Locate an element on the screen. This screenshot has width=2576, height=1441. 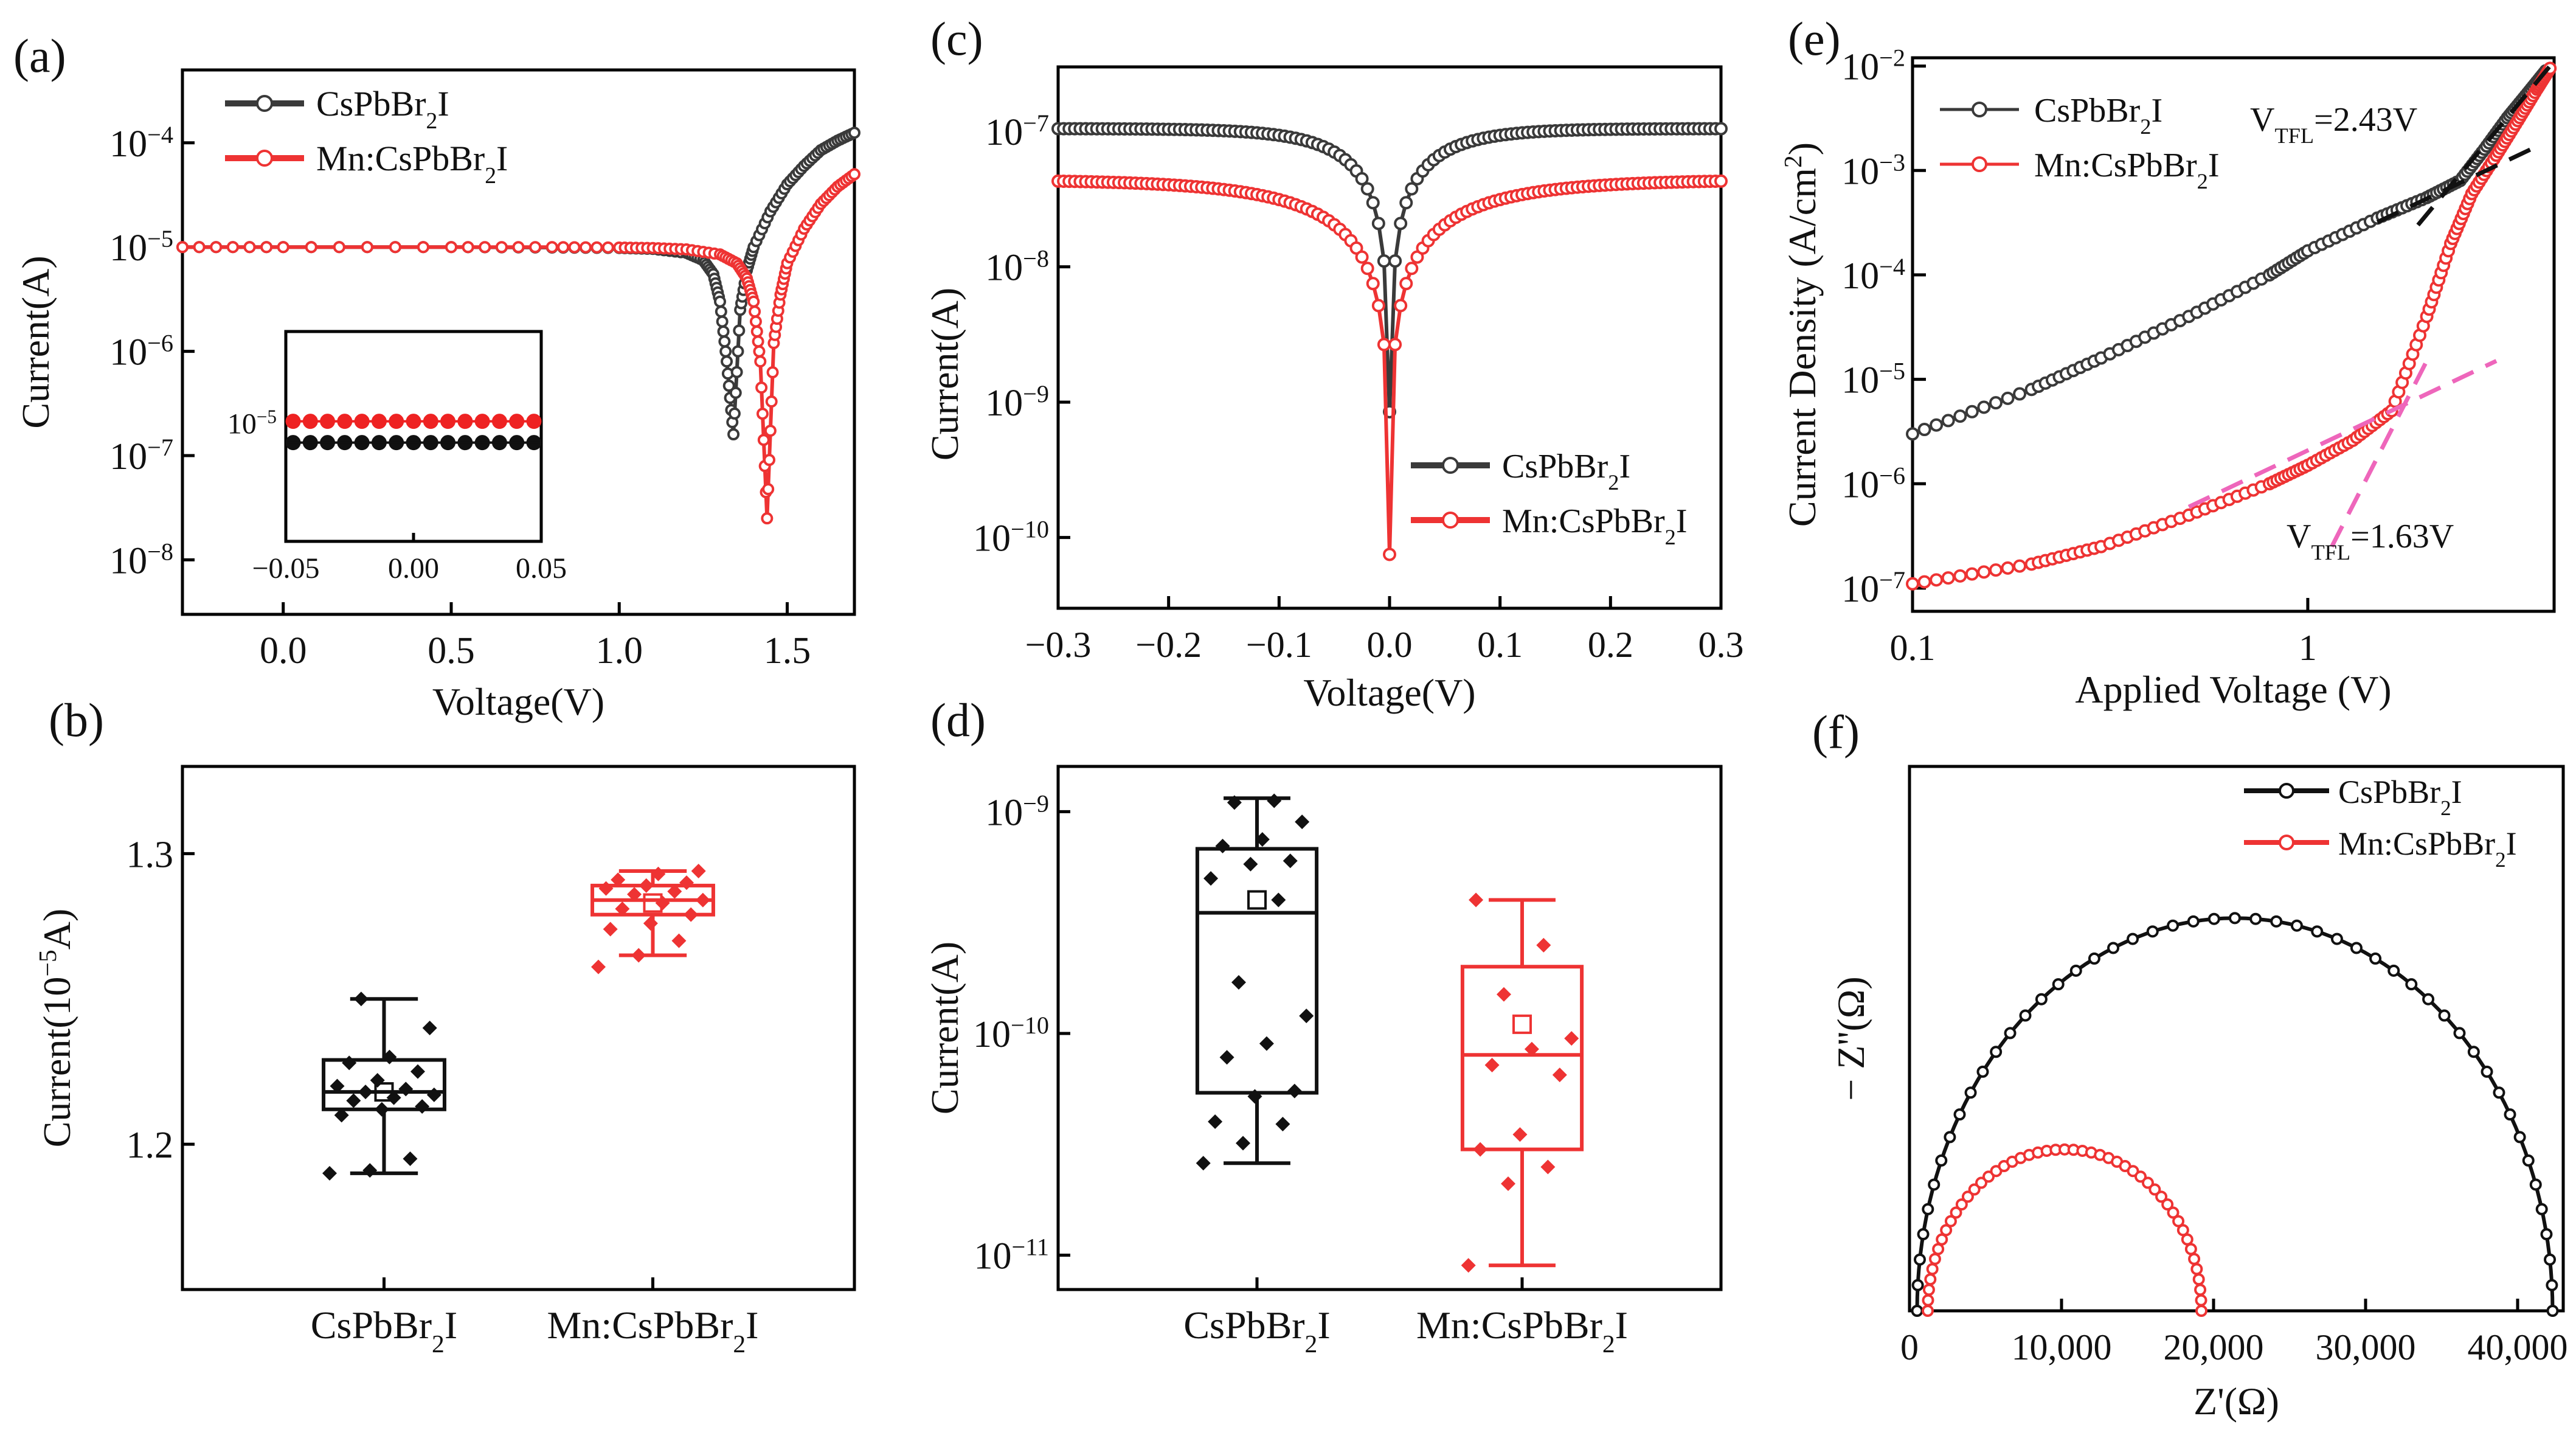
y-tick-label-a: 10⁻⁵ is located at coordinates (141, 247).